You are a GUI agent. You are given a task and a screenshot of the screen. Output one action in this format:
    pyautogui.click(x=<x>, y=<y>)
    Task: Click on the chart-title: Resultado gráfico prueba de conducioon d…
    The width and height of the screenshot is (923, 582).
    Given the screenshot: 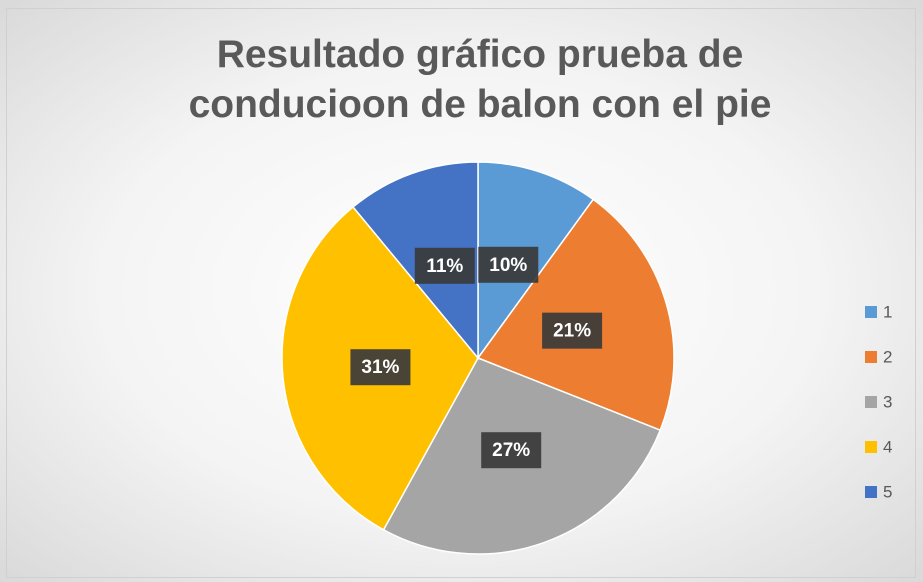 What is the action you would take?
    pyautogui.click(x=480, y=79)
    